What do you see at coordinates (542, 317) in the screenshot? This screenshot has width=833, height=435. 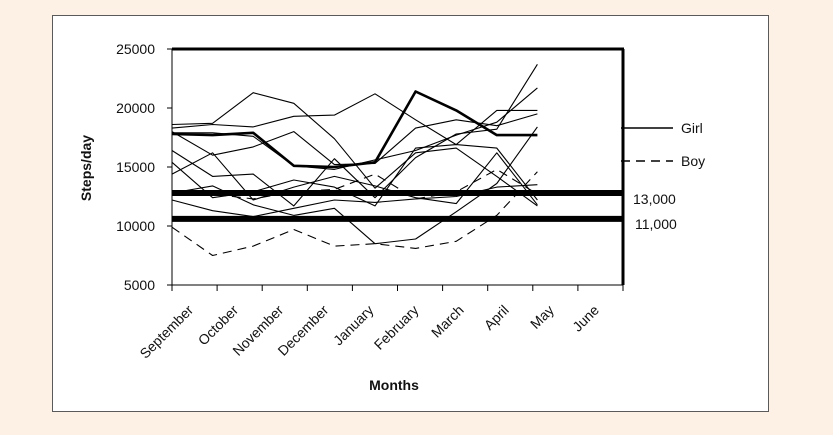 I see `x-tick-label: May` at bounding box center [542, 317].